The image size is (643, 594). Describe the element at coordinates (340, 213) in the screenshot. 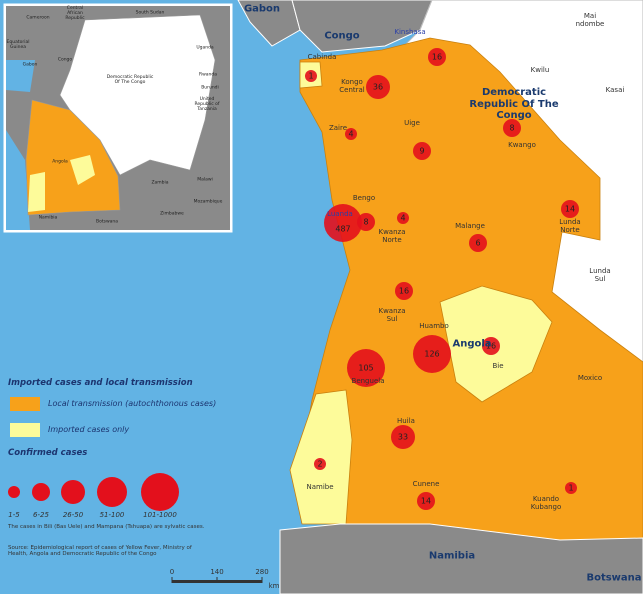

I see `place-label: Luanda` at that location.